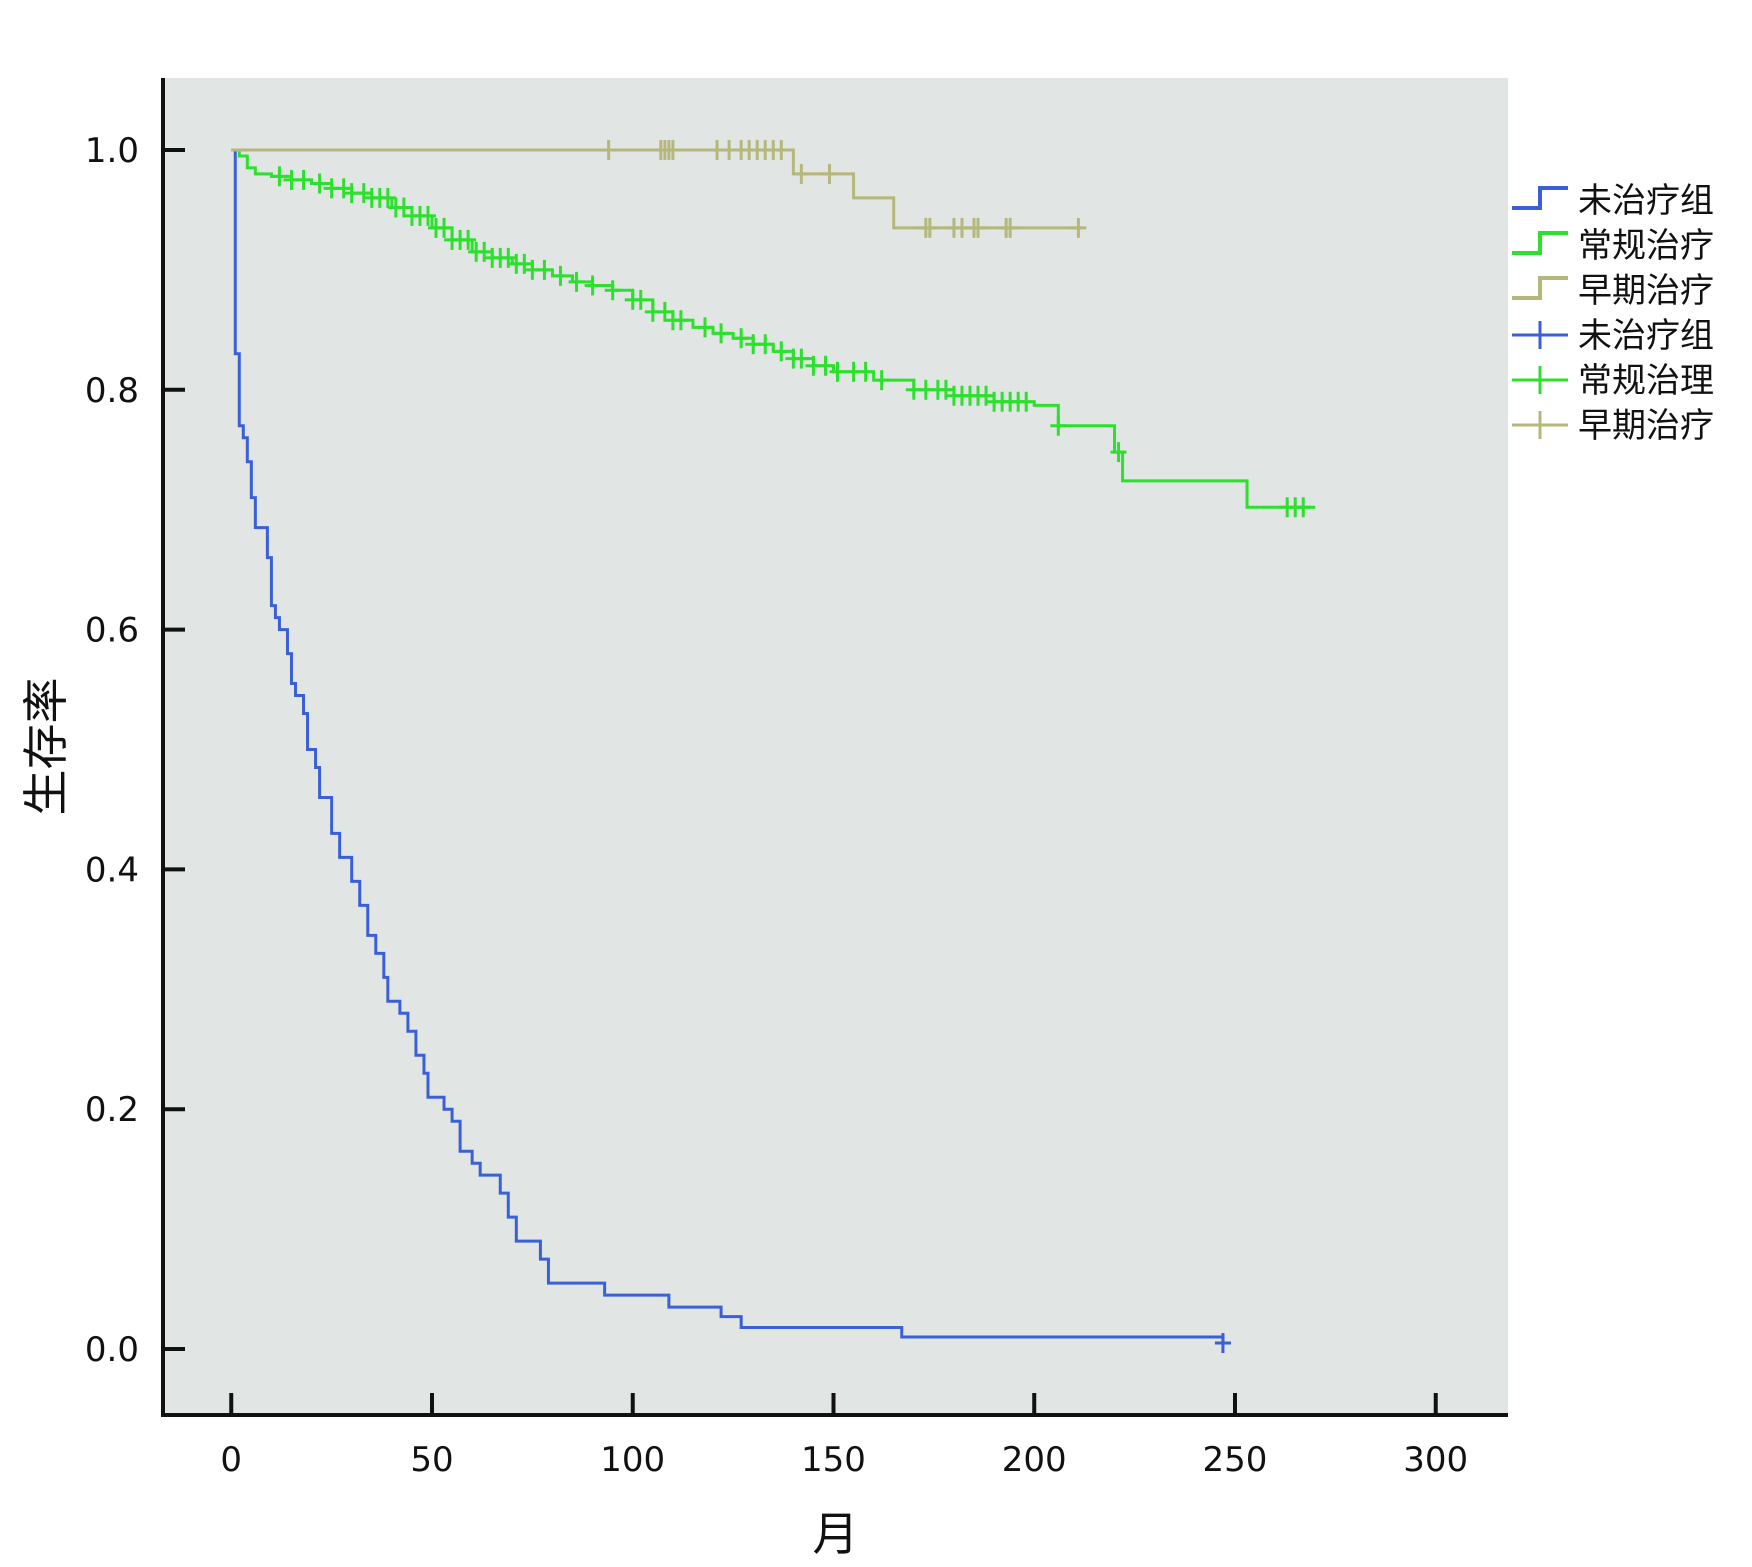 The width and height of the screenshot is (1752, 1567). I want to click on survival-curve, so click(657, 189).